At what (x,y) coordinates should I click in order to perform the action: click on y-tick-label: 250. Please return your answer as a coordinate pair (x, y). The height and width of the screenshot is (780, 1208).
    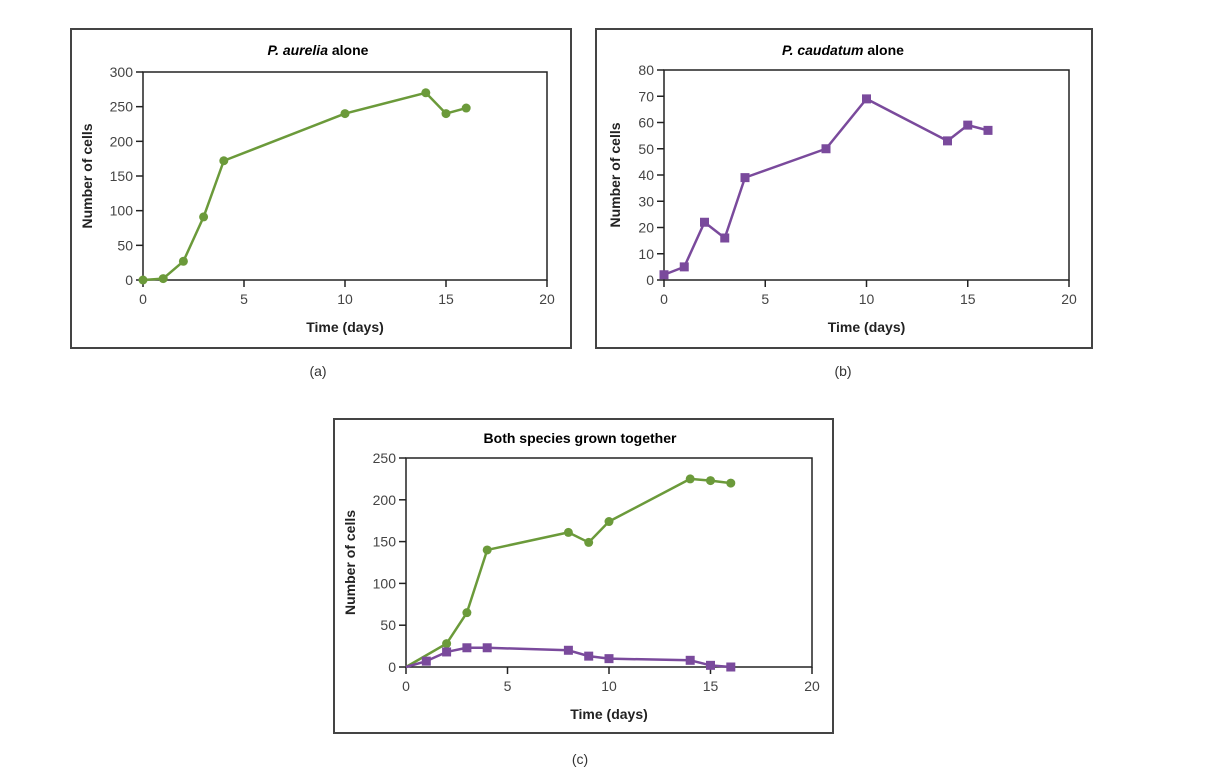
    Looking at the image, I should click on (122, 107).